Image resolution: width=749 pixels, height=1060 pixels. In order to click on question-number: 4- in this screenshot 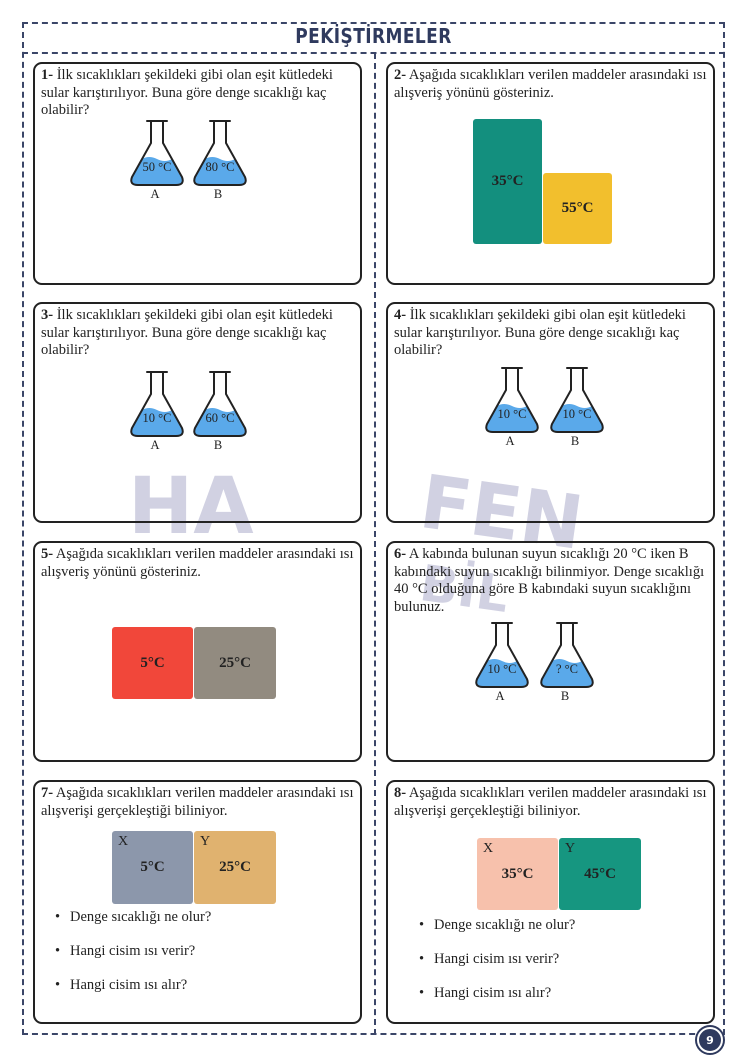, I will do `click(400, 315)`.